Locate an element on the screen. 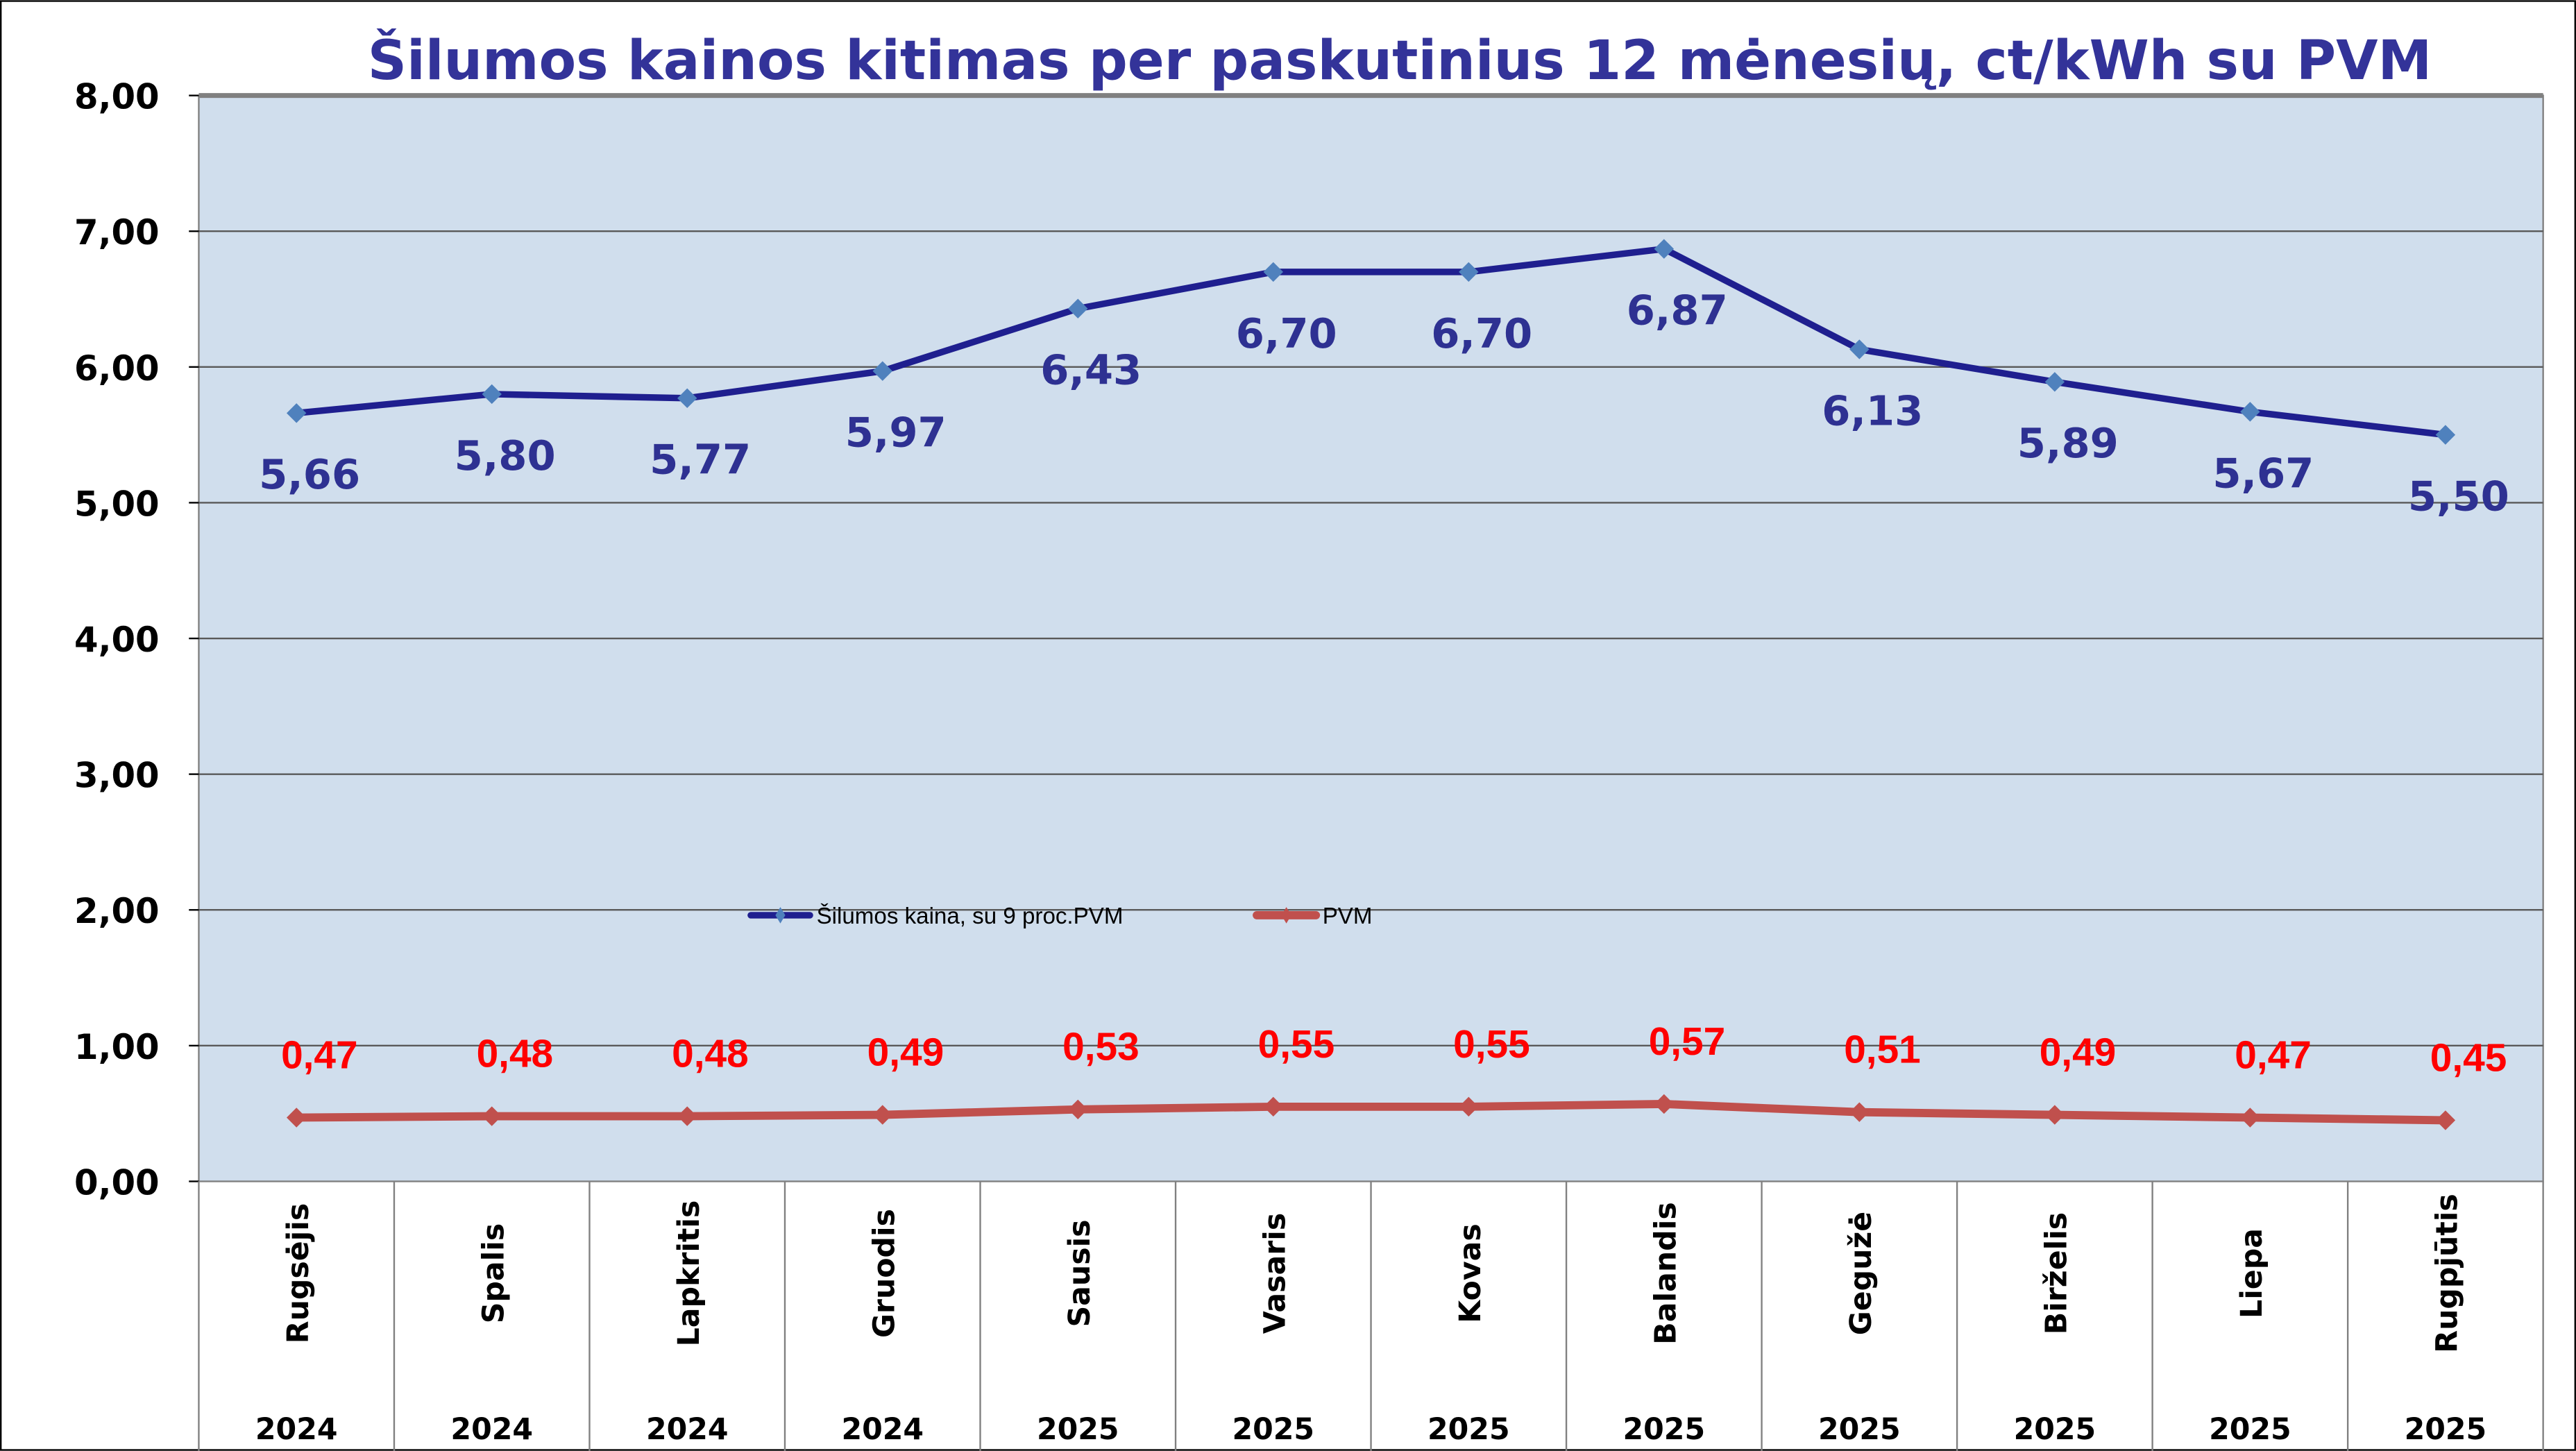  data-label: 5,50 is located at coordinates (2458, 496).